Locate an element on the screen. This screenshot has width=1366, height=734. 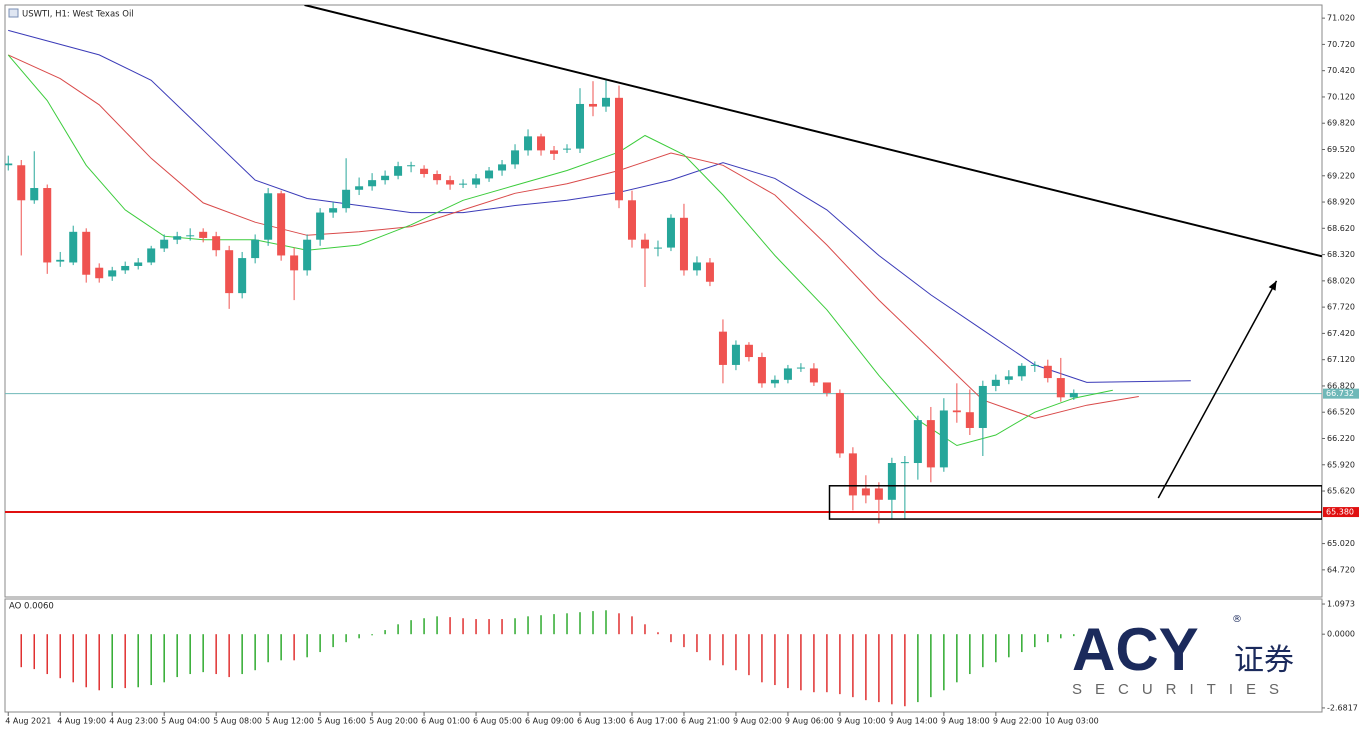
y-tick-label: 69.820 is located at coordinates (1341, 123).